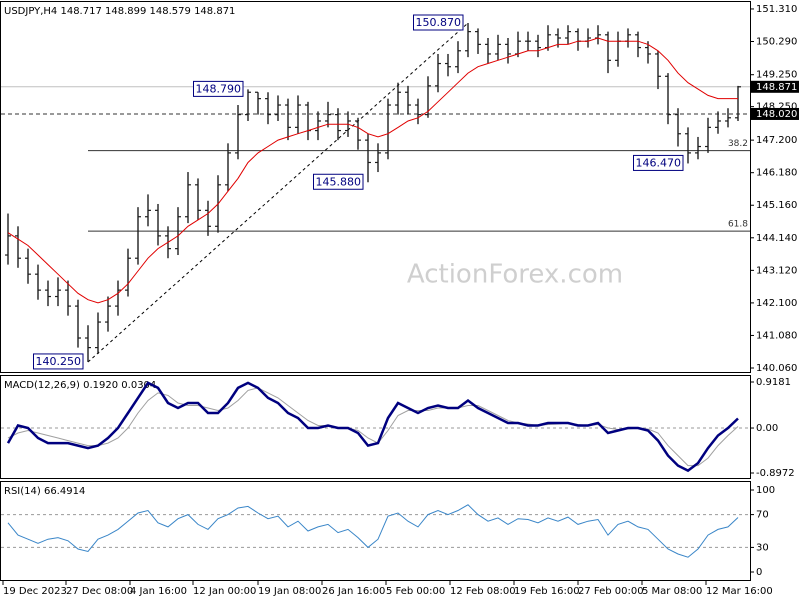 Image resolution: width=800 pixels, height=600 pixels. I want to click on y-tick-label: 145.160, so click(776, 205).